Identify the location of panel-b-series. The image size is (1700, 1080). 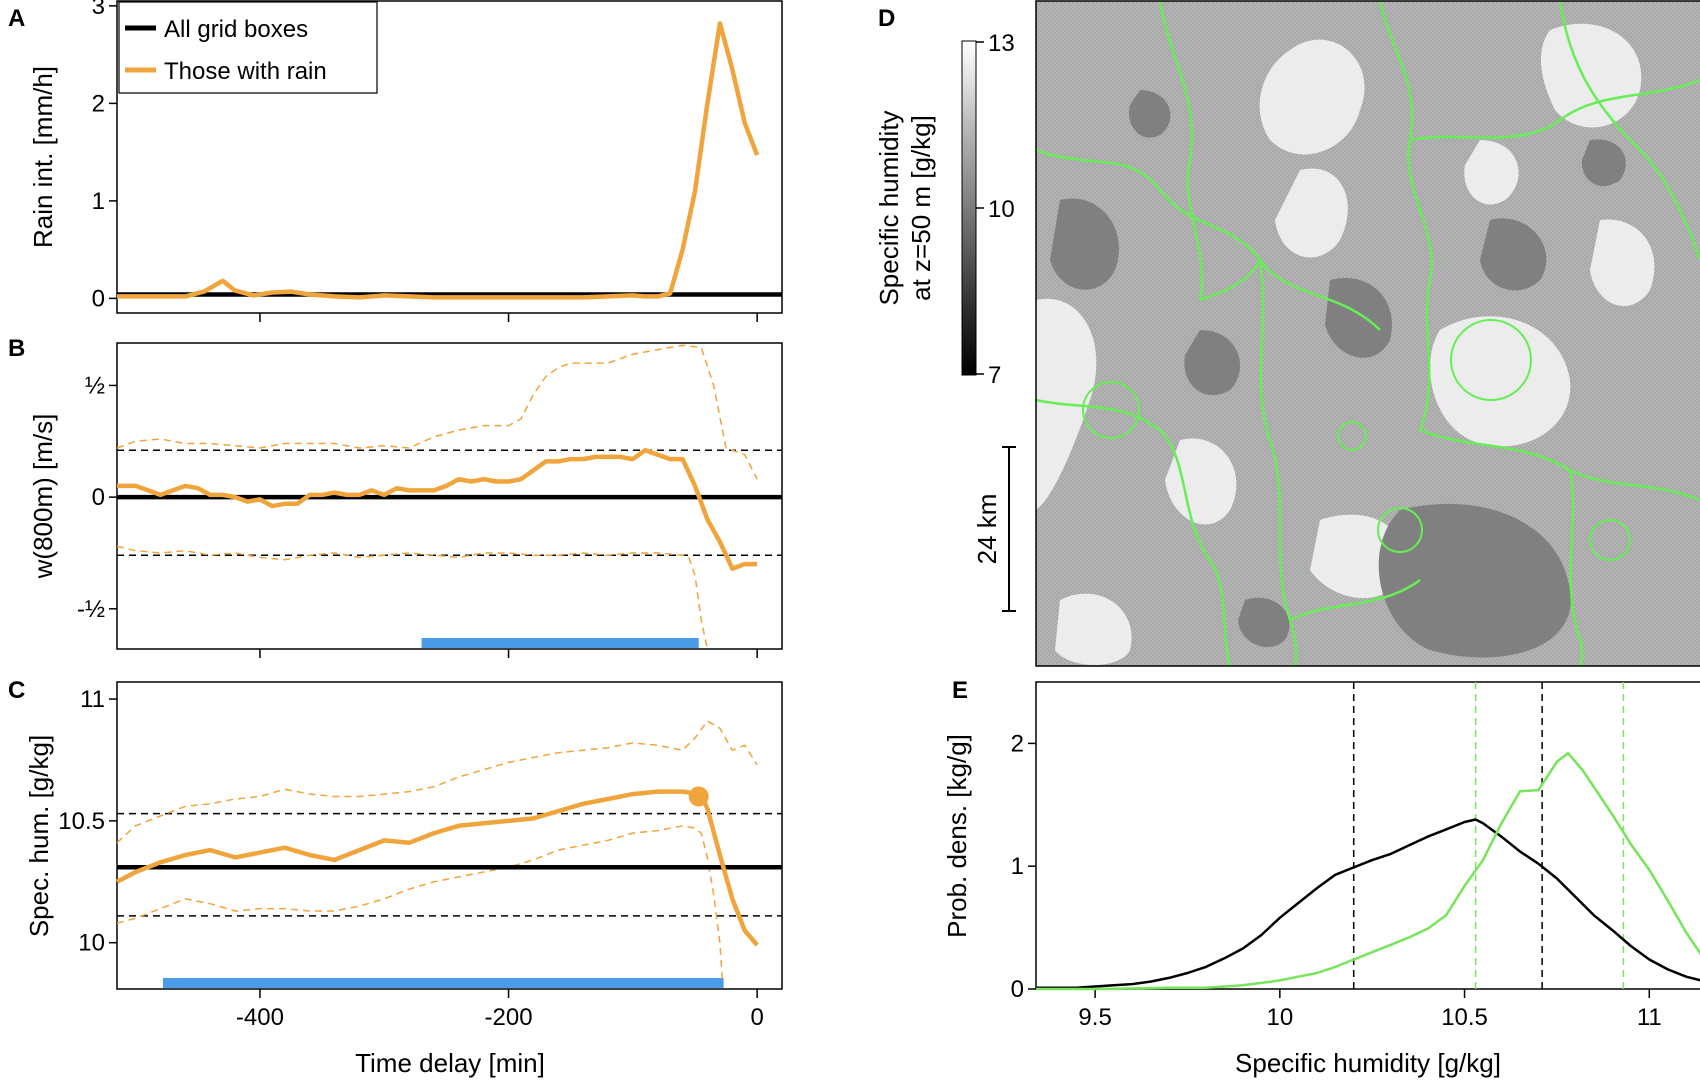
(449, 497).